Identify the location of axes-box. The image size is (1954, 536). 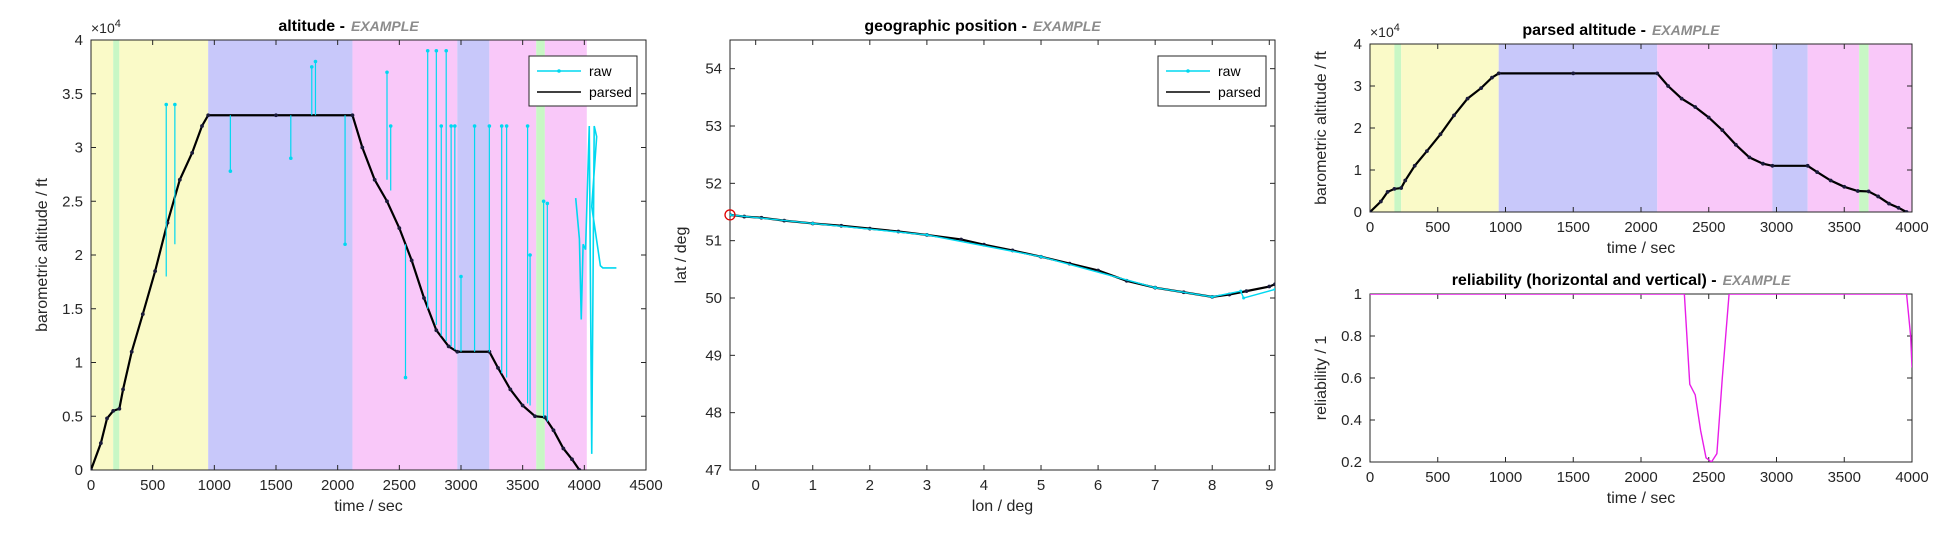
(1641, 378).